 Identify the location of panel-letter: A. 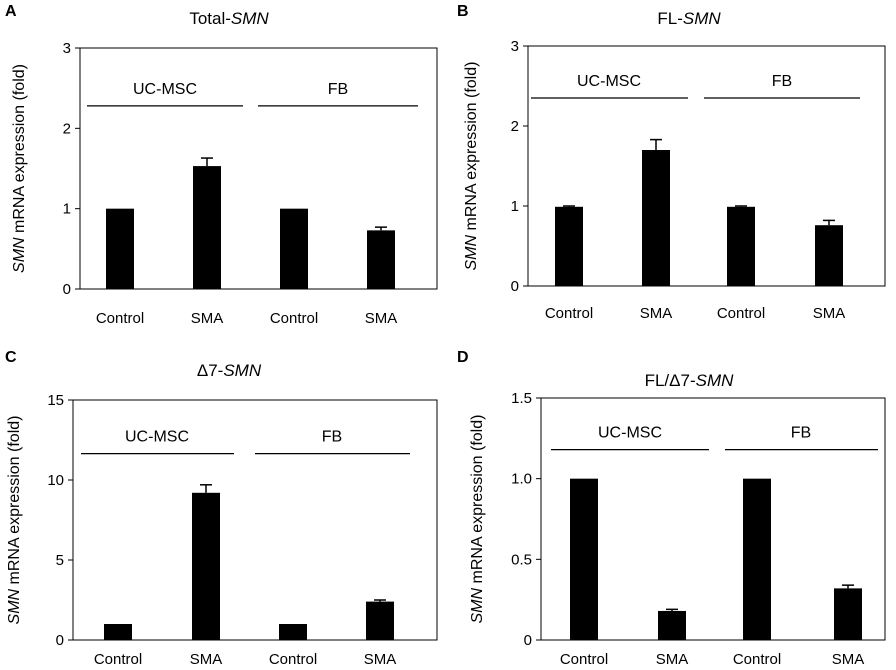
(11, 11).